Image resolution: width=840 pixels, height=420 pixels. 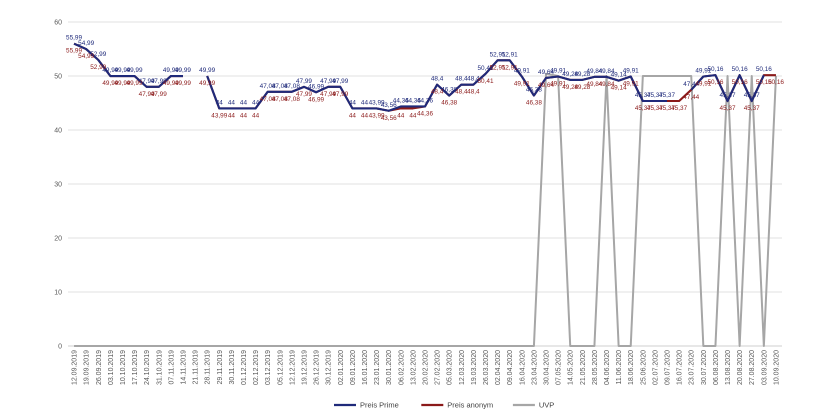 I want to click on x-tick-label: 25.06.2020, so click(x=643, y=367).